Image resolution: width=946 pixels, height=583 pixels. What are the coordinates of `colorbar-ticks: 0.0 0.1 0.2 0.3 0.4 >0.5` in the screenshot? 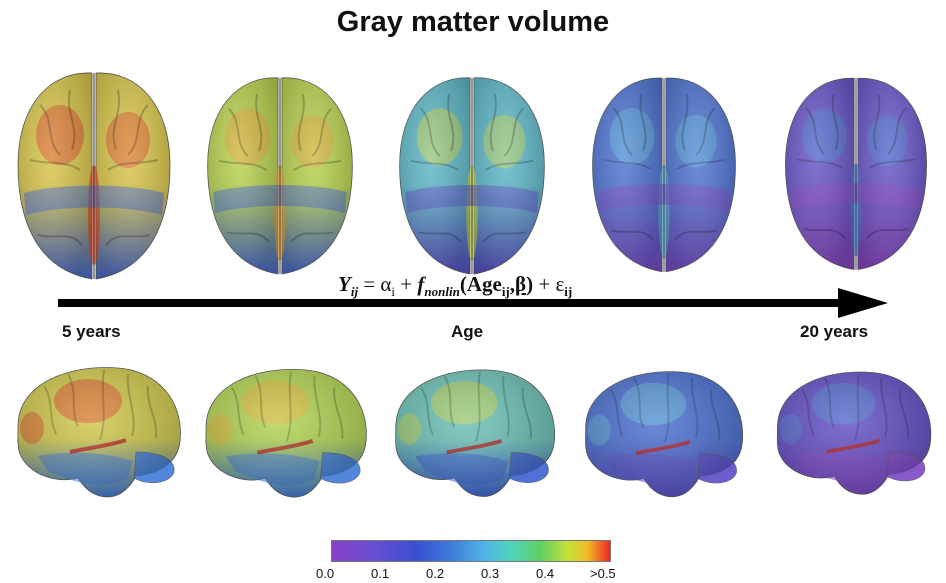 It's located at (471, 574).